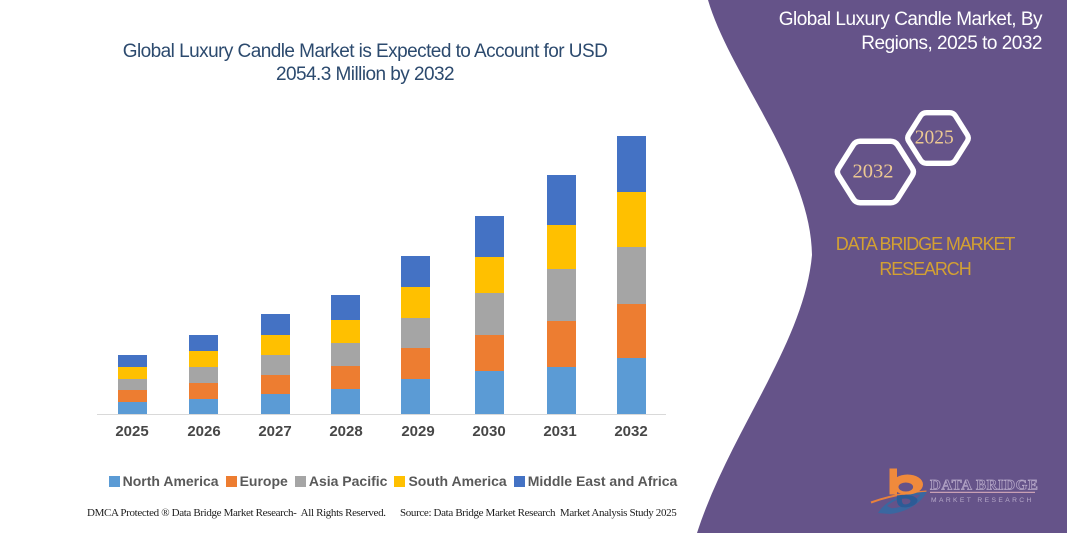 Image resolution: width=1067 pixels, height=533 pixels. What do you see at coordinates (934, 137) in the screenshot?
I see `svg-text: 2025` at bounding box center [934, 137].